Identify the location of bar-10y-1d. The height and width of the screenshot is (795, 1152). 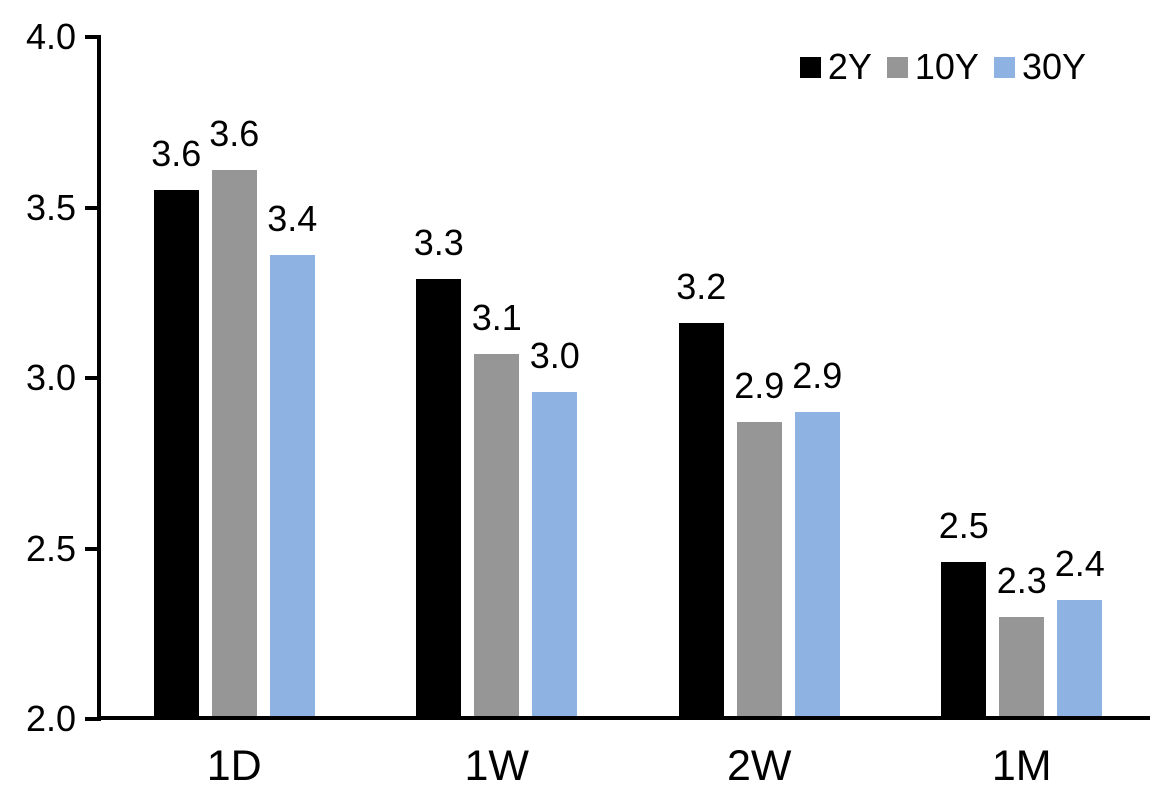
(234, 442).